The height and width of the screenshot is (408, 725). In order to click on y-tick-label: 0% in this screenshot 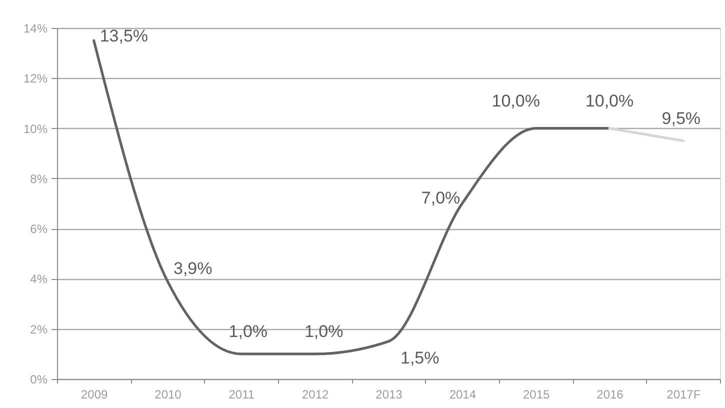, I will do `click(39, 379)`.